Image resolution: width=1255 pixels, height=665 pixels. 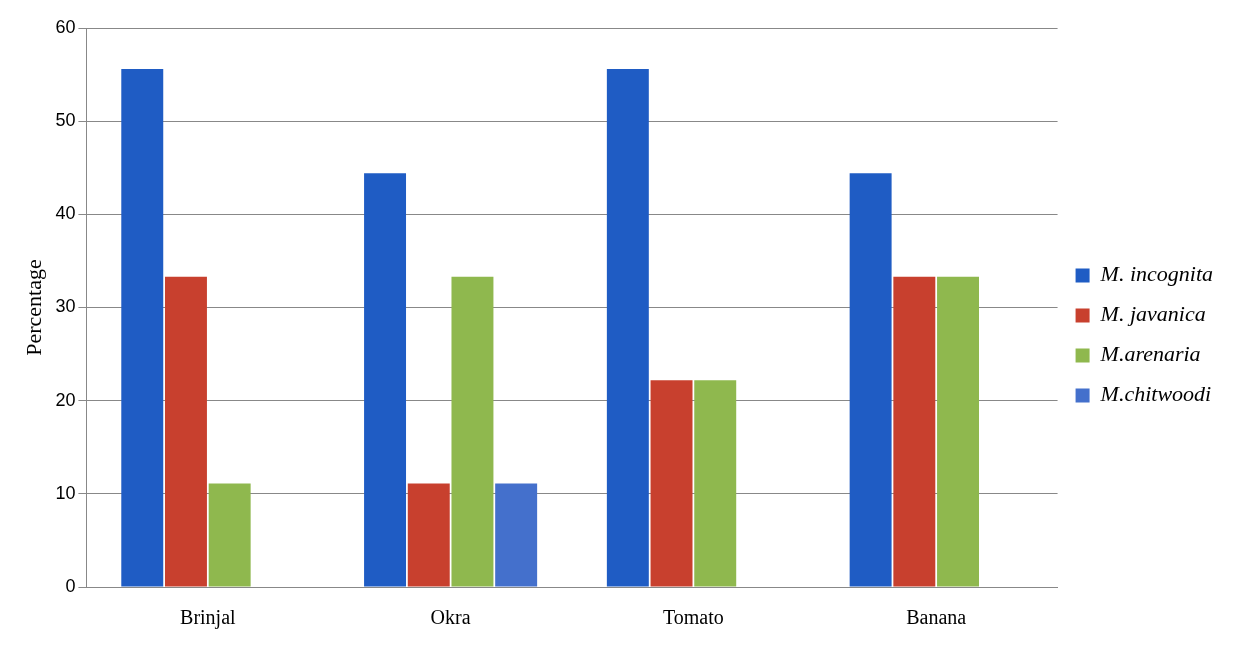 I want to click on y-tick-label: 40, so click(x=65, y=213).